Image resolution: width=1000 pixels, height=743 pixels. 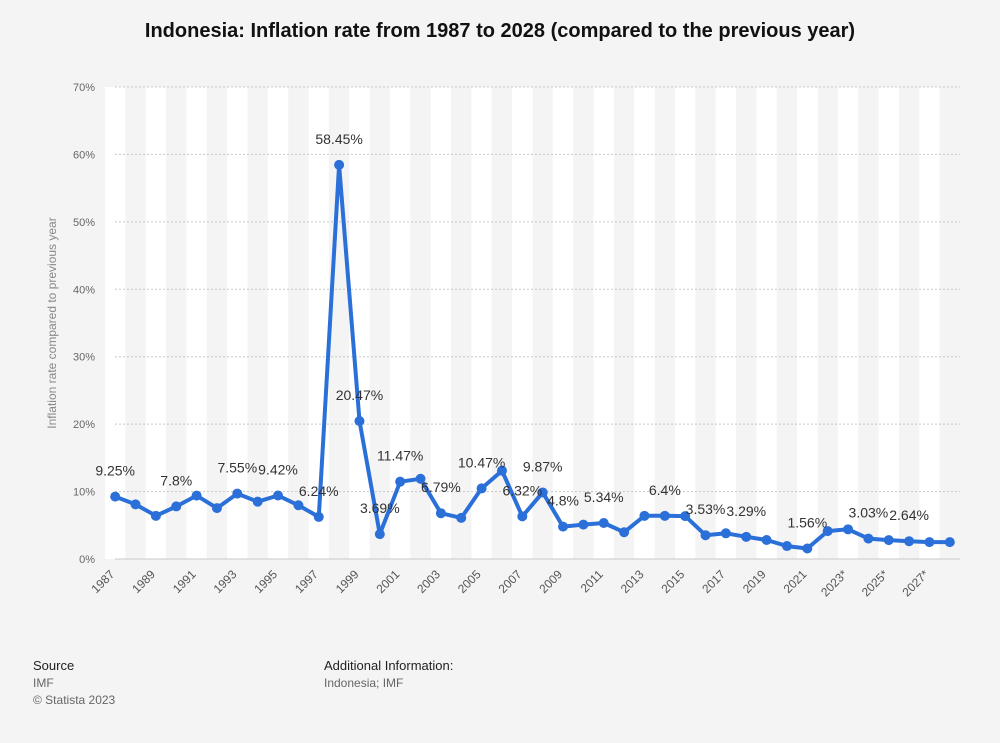 I want to click on data-label: 6.24%, so click(x=319, y=491).